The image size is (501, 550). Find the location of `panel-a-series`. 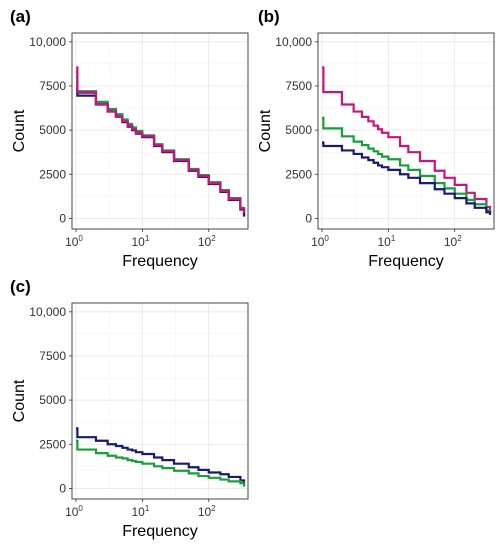

panel-a-series is located at coordinates (160, 141).